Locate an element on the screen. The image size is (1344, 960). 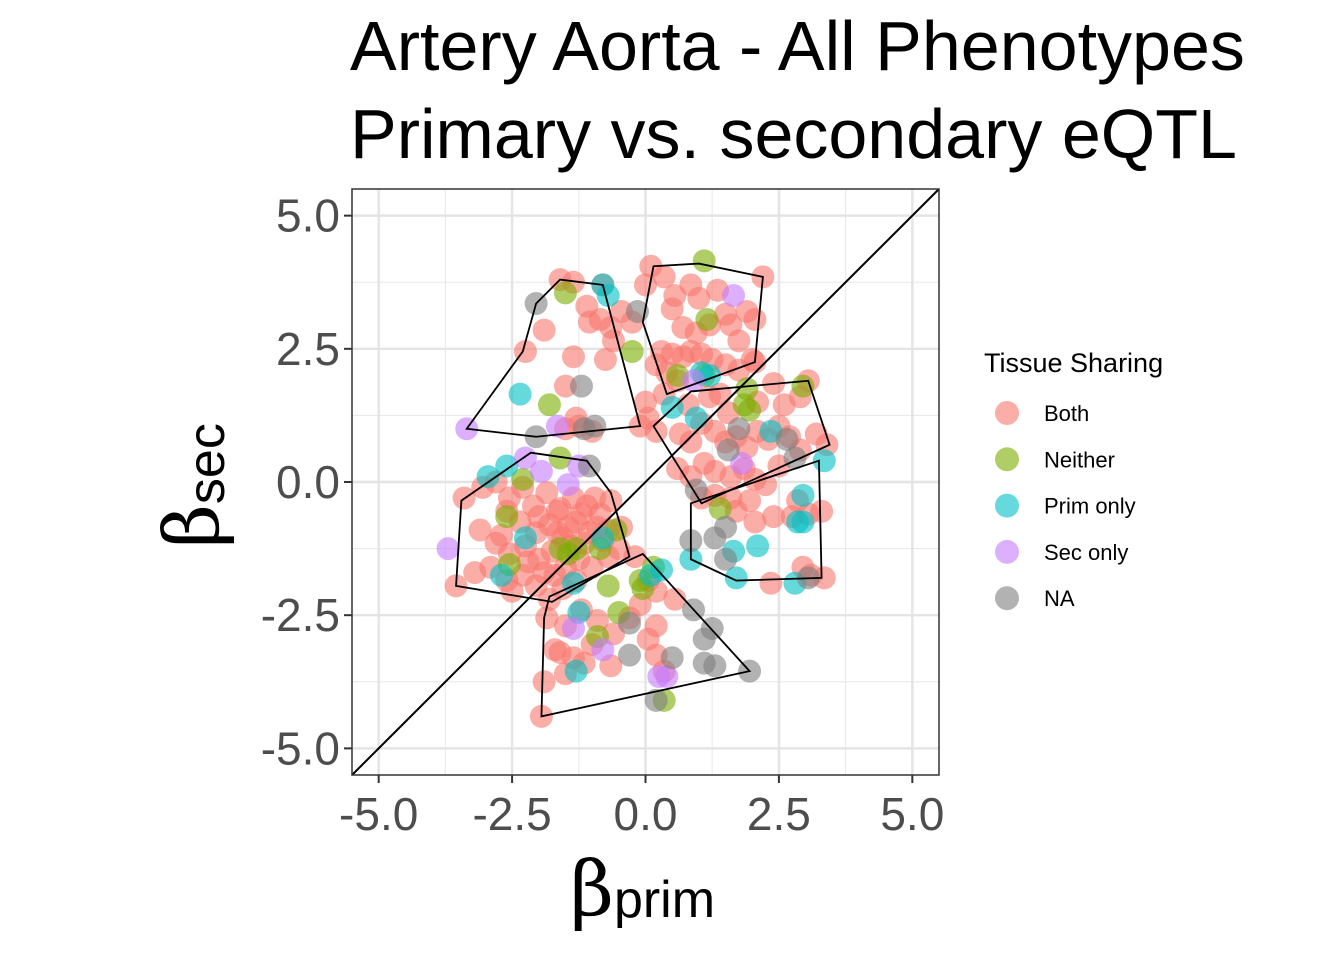
x-axis-label-symbol: β is located at coordinates (592, 888).